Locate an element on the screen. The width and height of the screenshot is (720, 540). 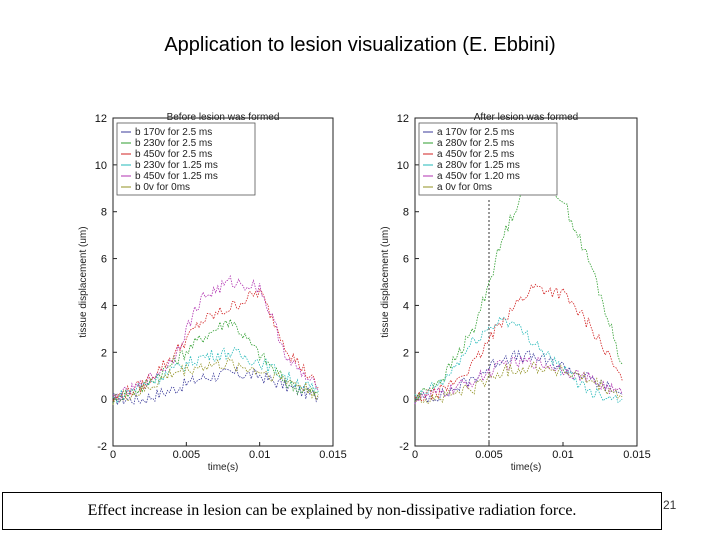
y-tick-label-1-7: 12 is located at coordinates (403, 119).